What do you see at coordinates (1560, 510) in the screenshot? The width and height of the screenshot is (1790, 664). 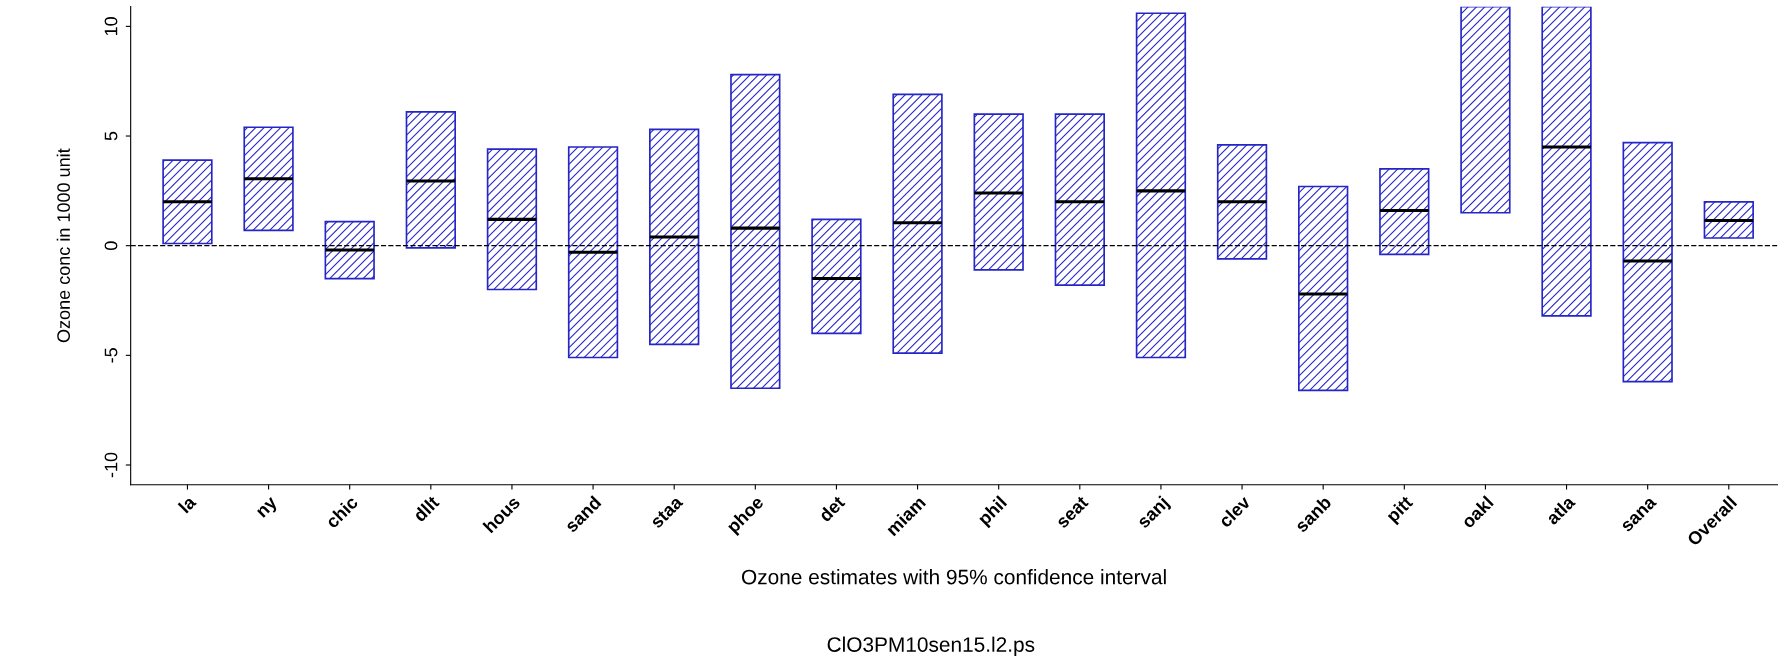 I see `x-tick-label: atla` at bounding box center [1560, 510].